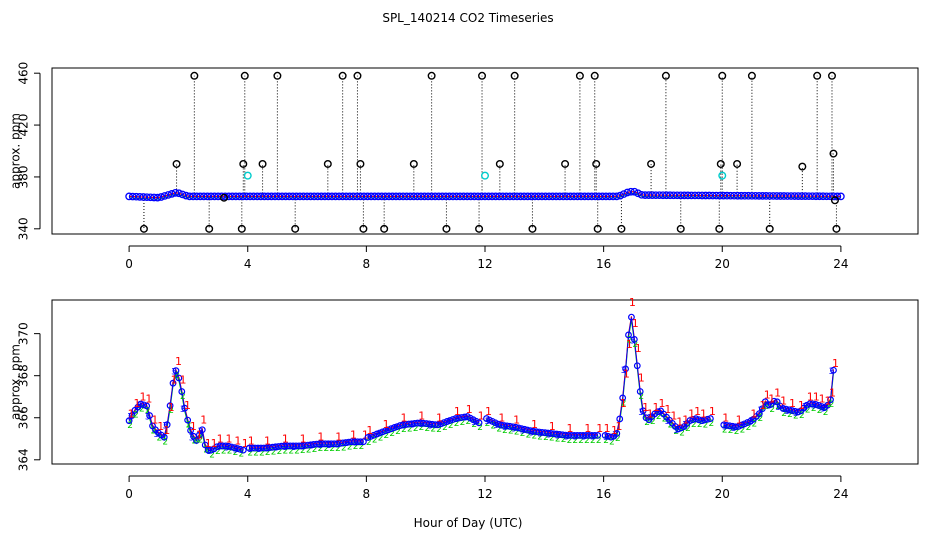 The width and height of the screenshot is (936, 540). What do you see at coordinates (603, 264) in the screenshot?
I see `x-tick-label: 16` at bounding box center [603, 264].